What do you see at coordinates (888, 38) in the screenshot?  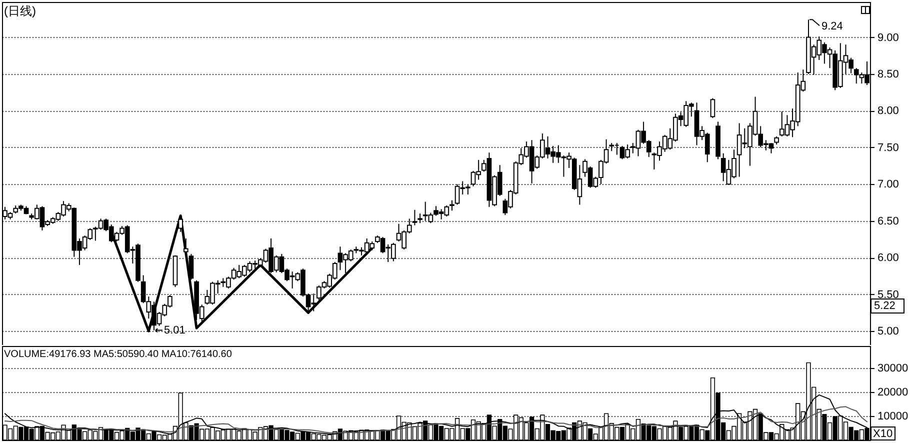 I see `y-tick-label: 9.00` at bounding box center [888, 38].